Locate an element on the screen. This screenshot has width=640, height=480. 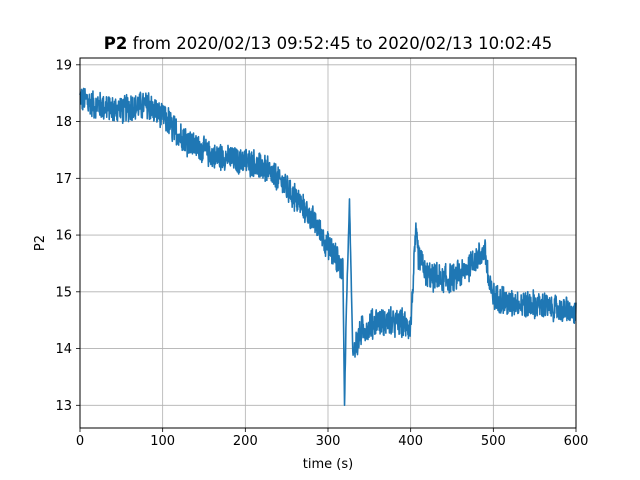
x-tick-label: 100 is located at coordinates (162, 441).